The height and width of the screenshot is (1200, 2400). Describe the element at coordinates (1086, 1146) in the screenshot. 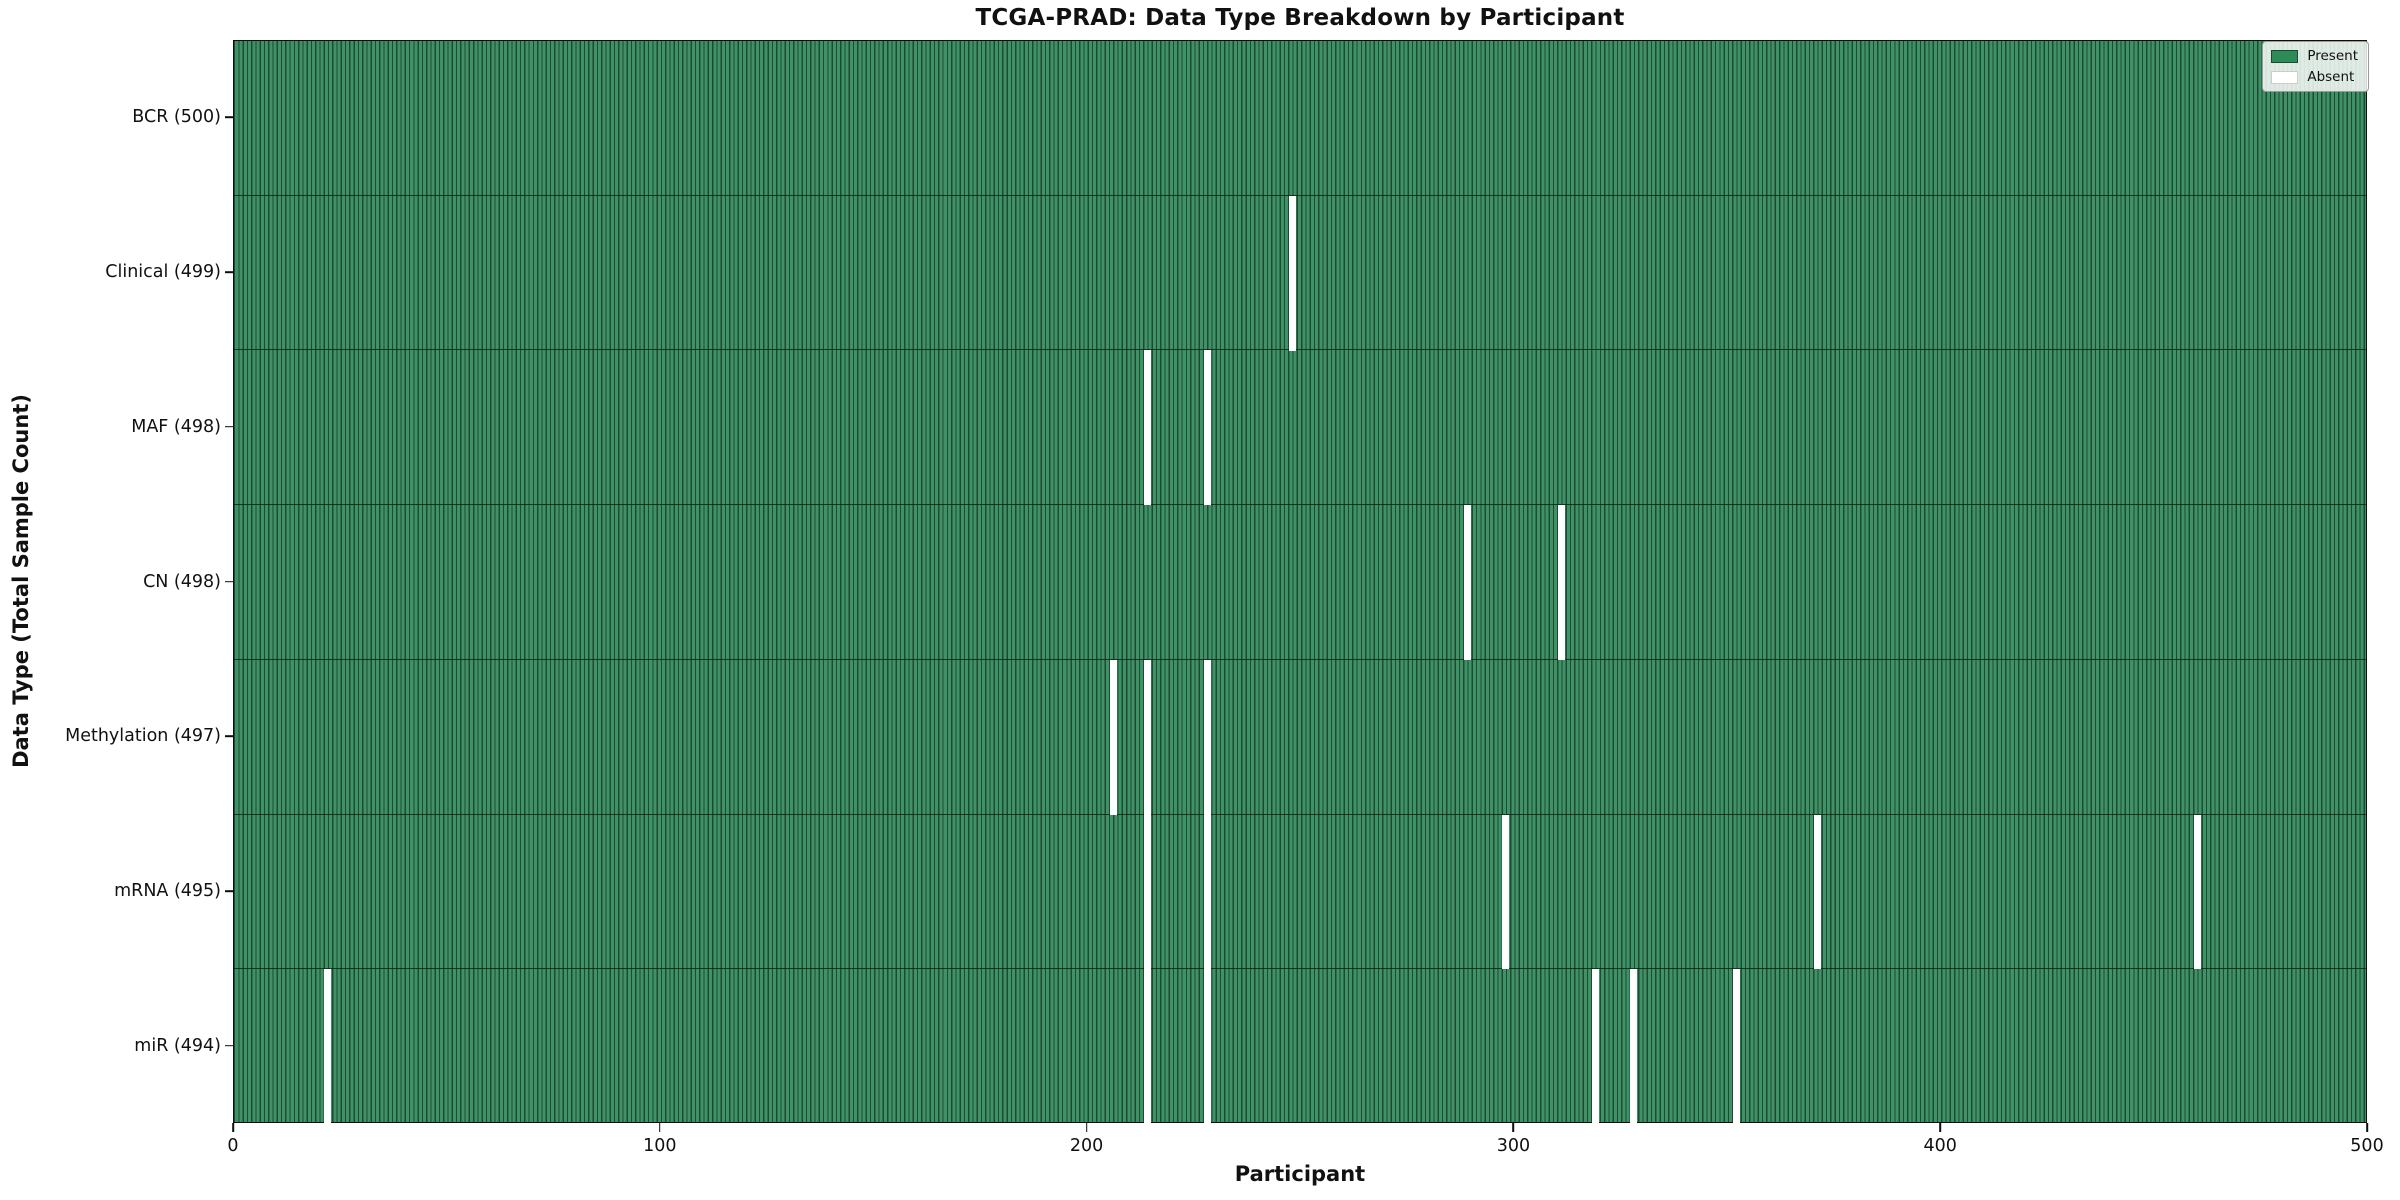

I see `x-tick-label: 200` at that location.